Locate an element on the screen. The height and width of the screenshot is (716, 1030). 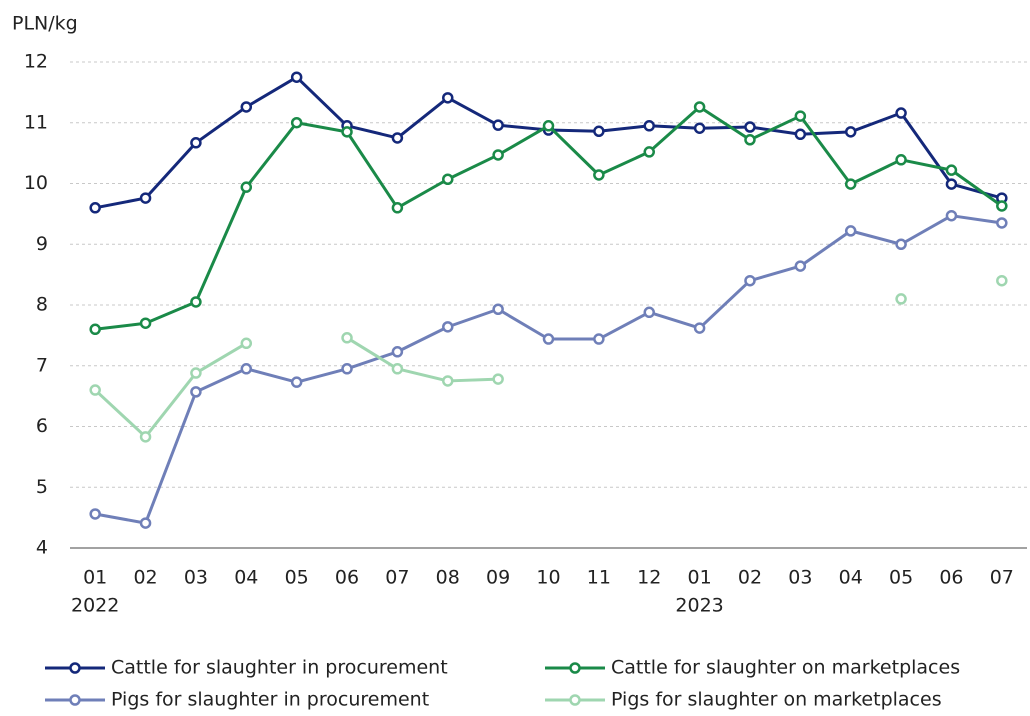
y-tick-label: 7 is located at coordinates (42, 365).